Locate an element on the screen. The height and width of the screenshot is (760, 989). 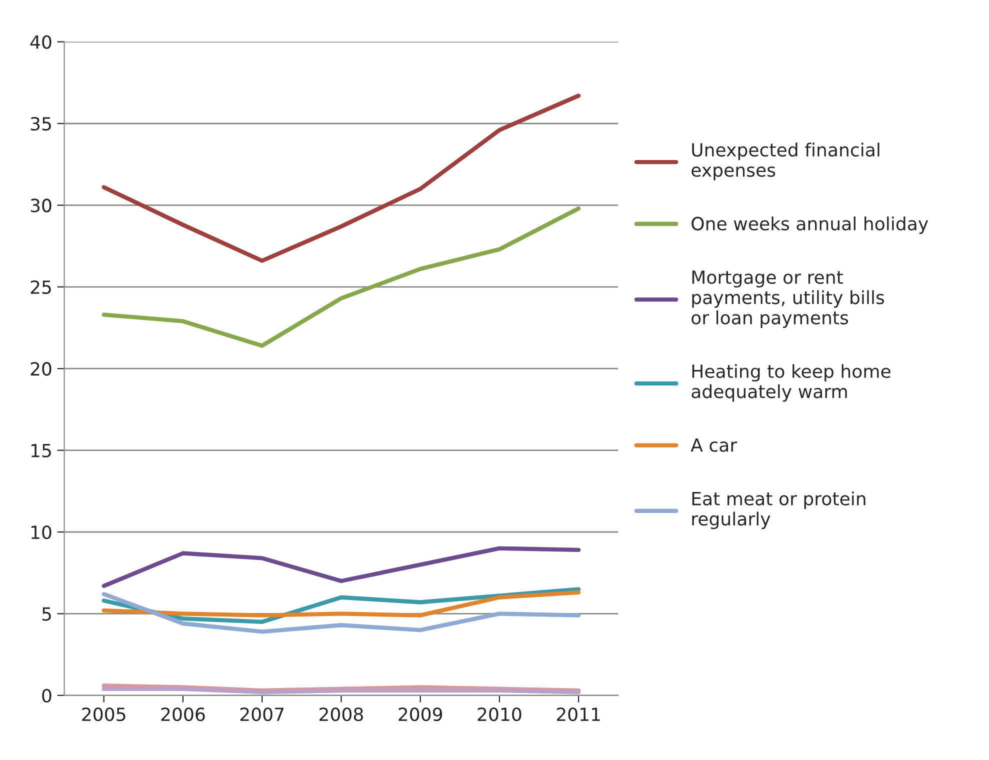
y-tick-label: 40 is located at coordinates (41, 42).